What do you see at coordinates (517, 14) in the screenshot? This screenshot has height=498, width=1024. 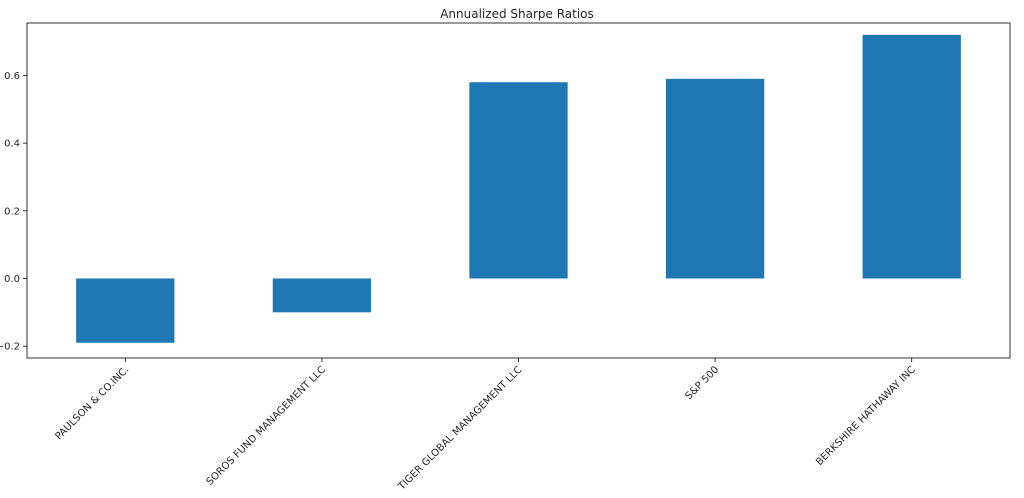 I see `chart-title: Annualized Sharpe Ratios` at bounding box center [517, 14].